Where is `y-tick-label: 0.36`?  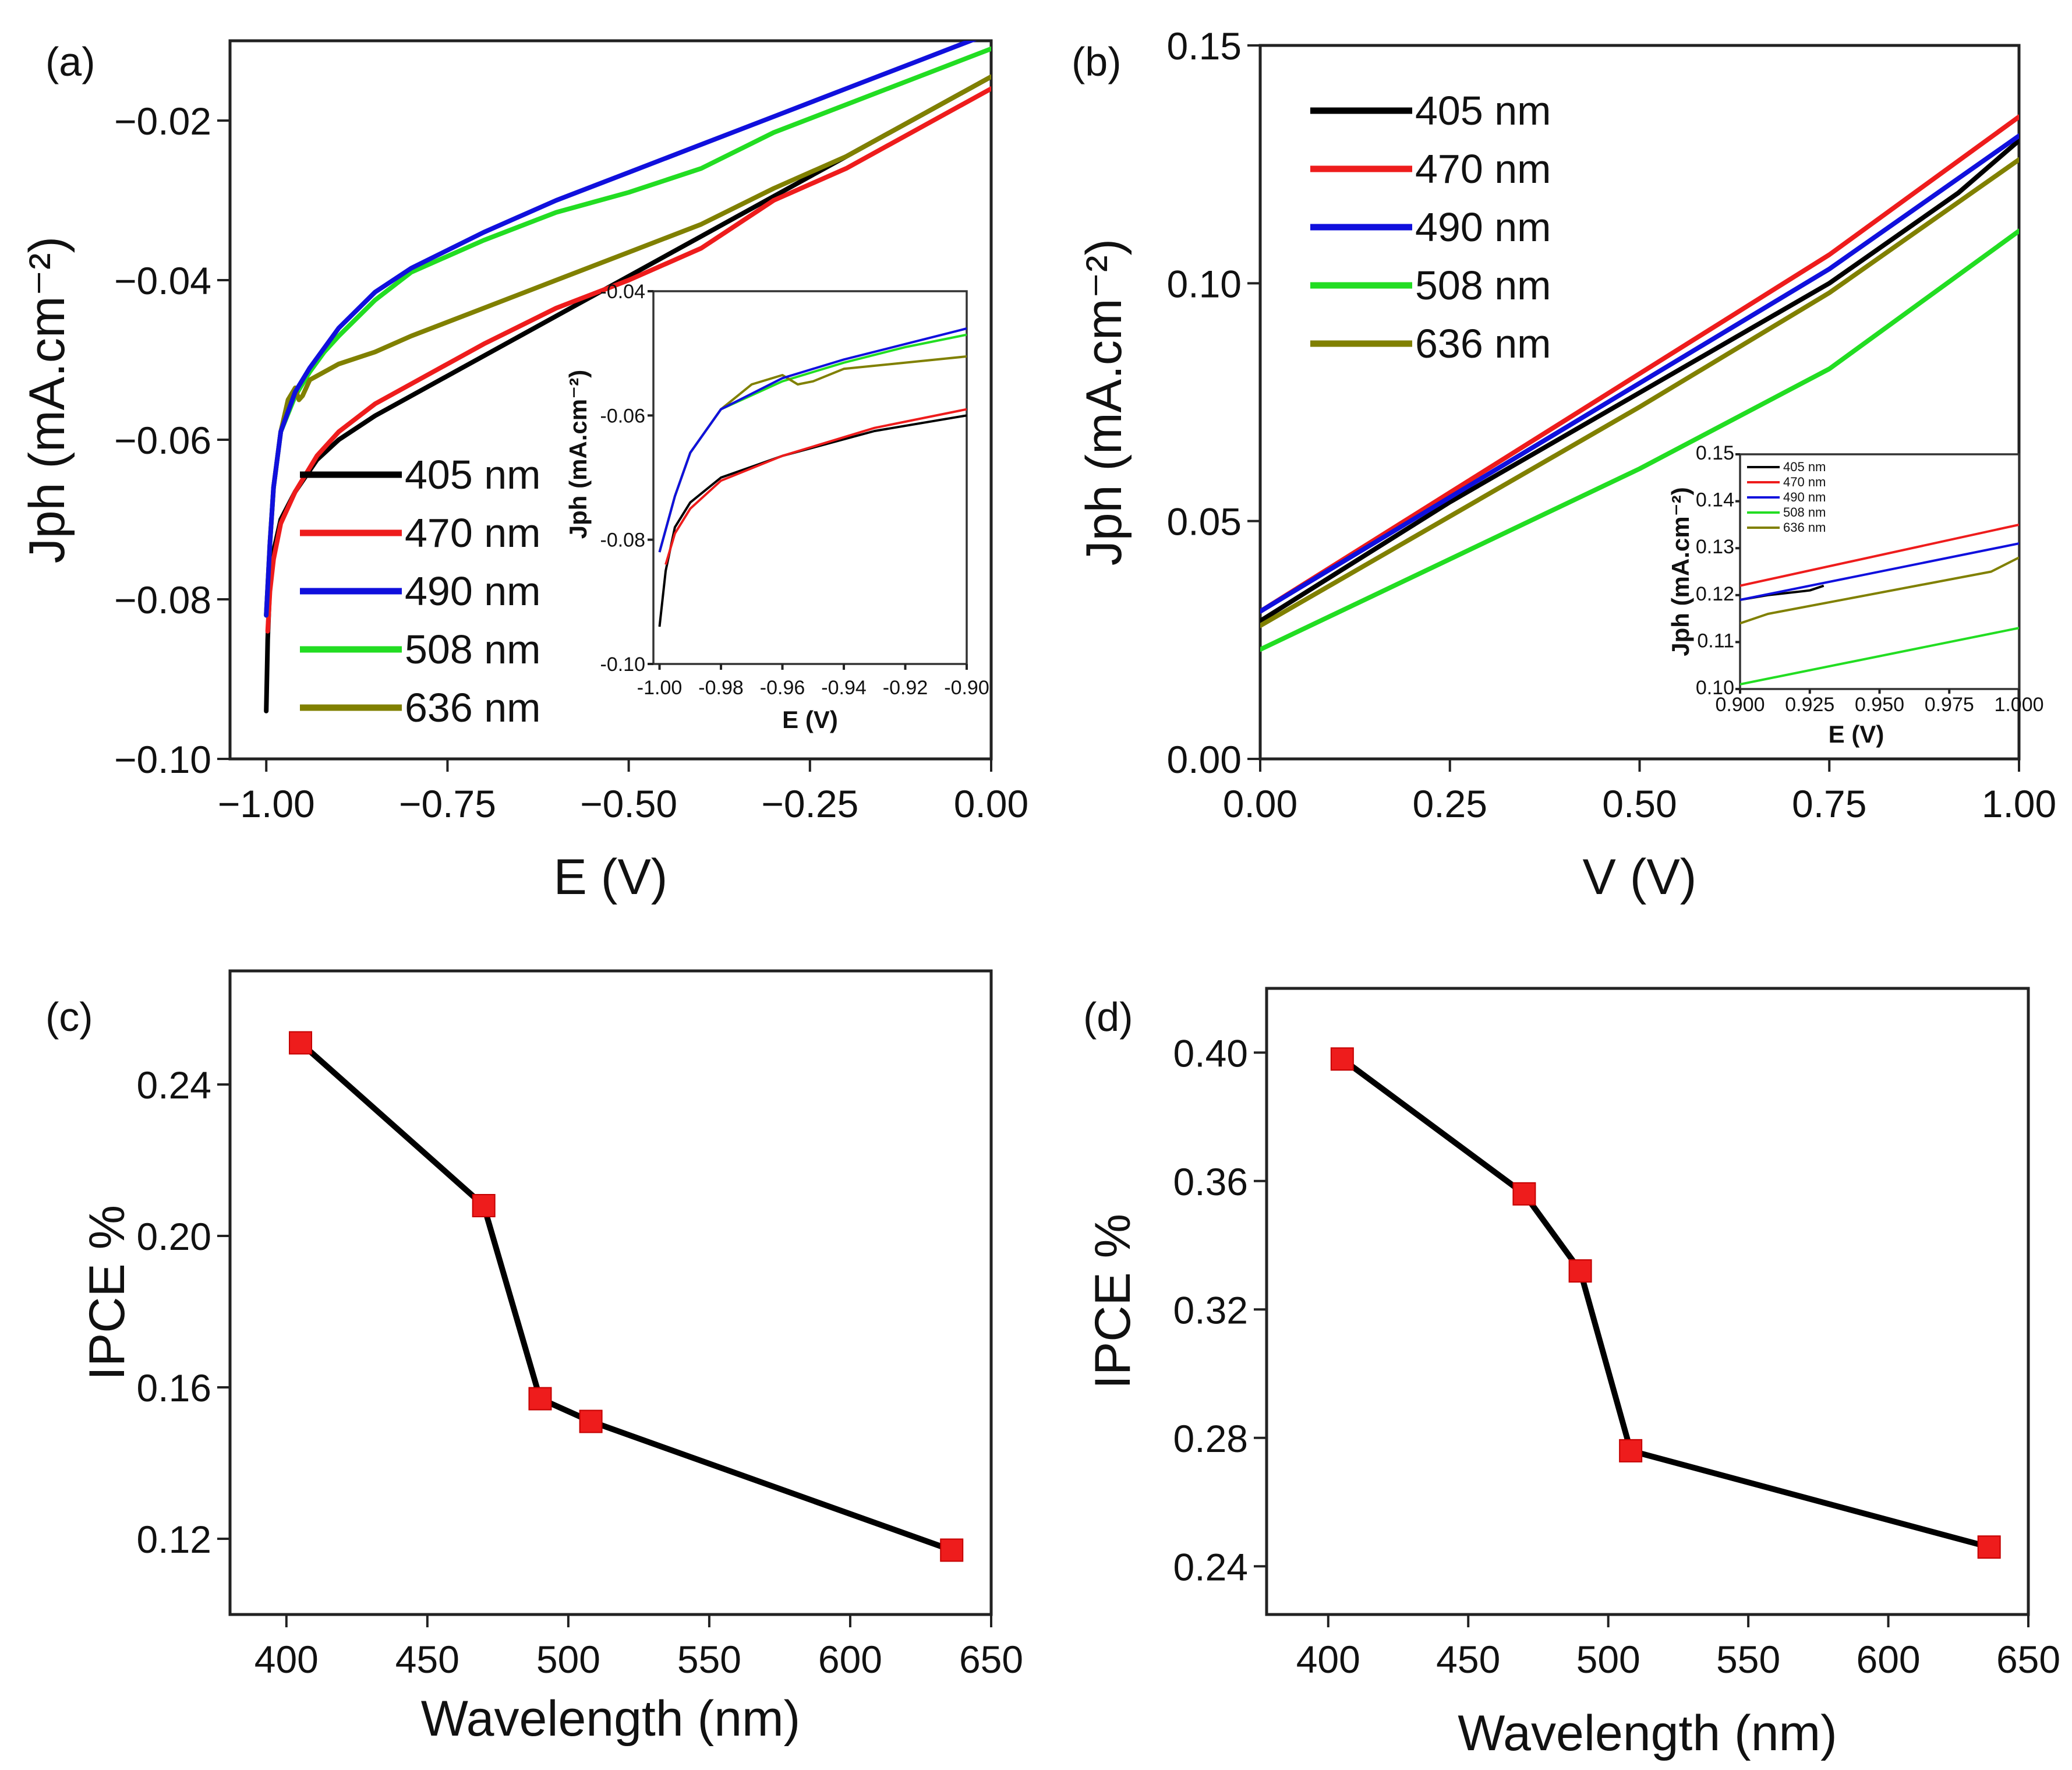
y-tick-label: 0.36 is located at coordinates (1210, 1181).